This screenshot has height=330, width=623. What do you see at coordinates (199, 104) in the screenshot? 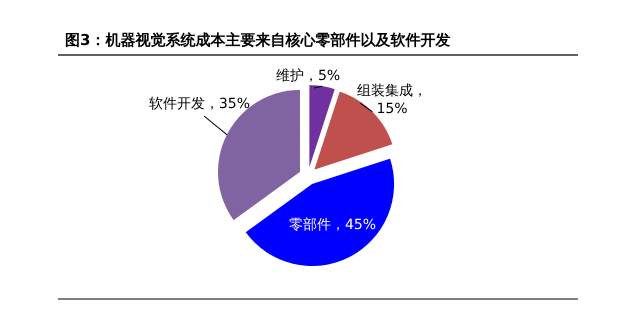
I see `slice-label: 软件开发，35%` at bounding box center [199, 104].